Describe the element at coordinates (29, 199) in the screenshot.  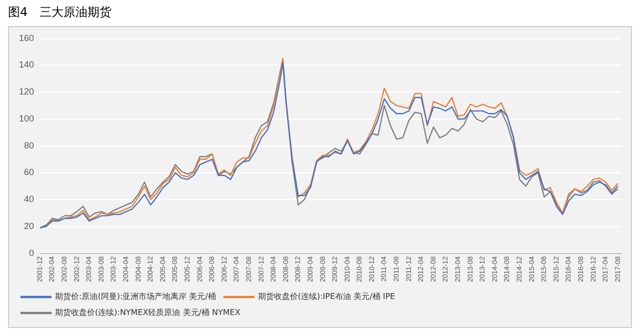
I see `y-tick-label: 40` at that location.